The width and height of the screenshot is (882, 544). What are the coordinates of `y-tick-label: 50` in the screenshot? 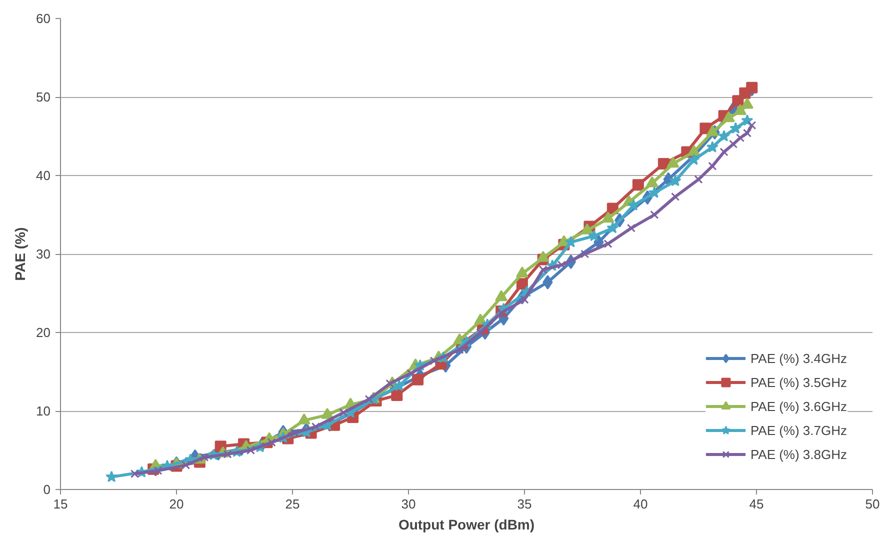 It's located at (43, 97).